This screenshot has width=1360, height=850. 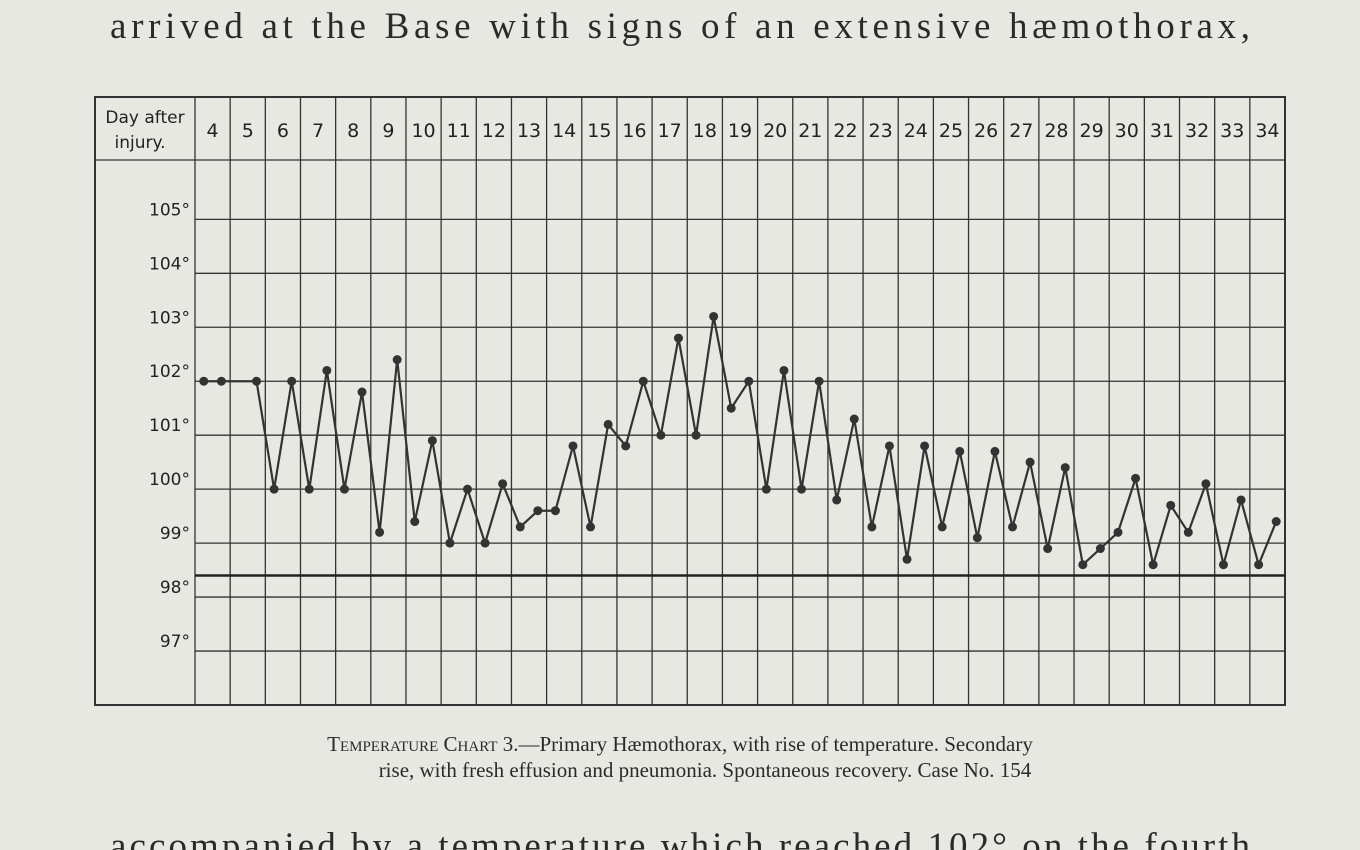 I want to click on x-tick-label: 15, so click(x=599, y=131).